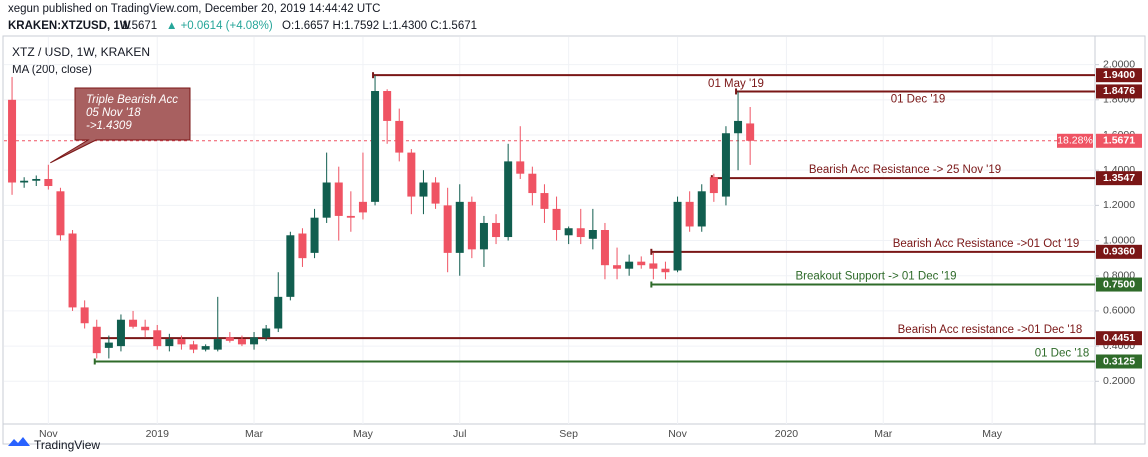 This screenshot has width=1148, height=457. What do you see at coordinates (132, 100) in the screenshot?
I see `callout-text: Triple Bearish Acc` at bounding box center [132, 100].